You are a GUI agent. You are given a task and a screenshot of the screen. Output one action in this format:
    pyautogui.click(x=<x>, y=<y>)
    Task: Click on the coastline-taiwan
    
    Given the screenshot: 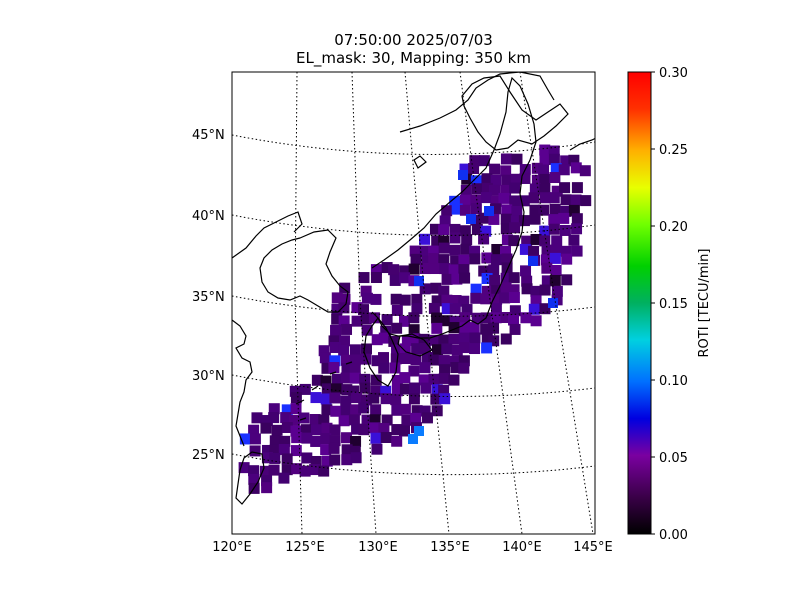 What is the action you would take?
    pyautogui.click(x=250, y=478)
    